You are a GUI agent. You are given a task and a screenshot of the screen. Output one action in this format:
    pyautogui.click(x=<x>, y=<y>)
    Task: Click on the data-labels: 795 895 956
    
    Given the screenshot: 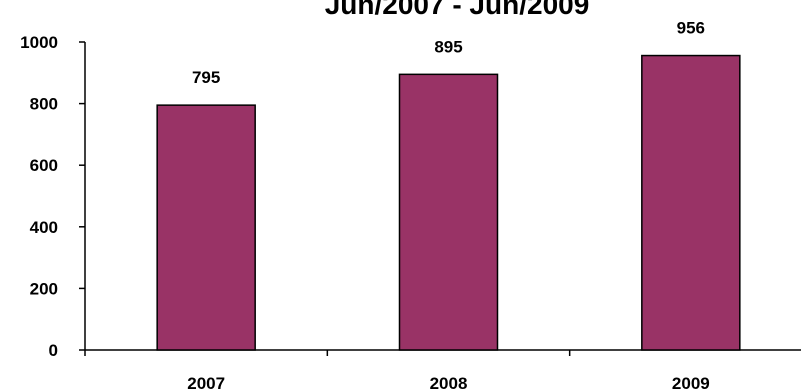 What is the action you would take?
    pyautogui.click(x=448, y=53)
    